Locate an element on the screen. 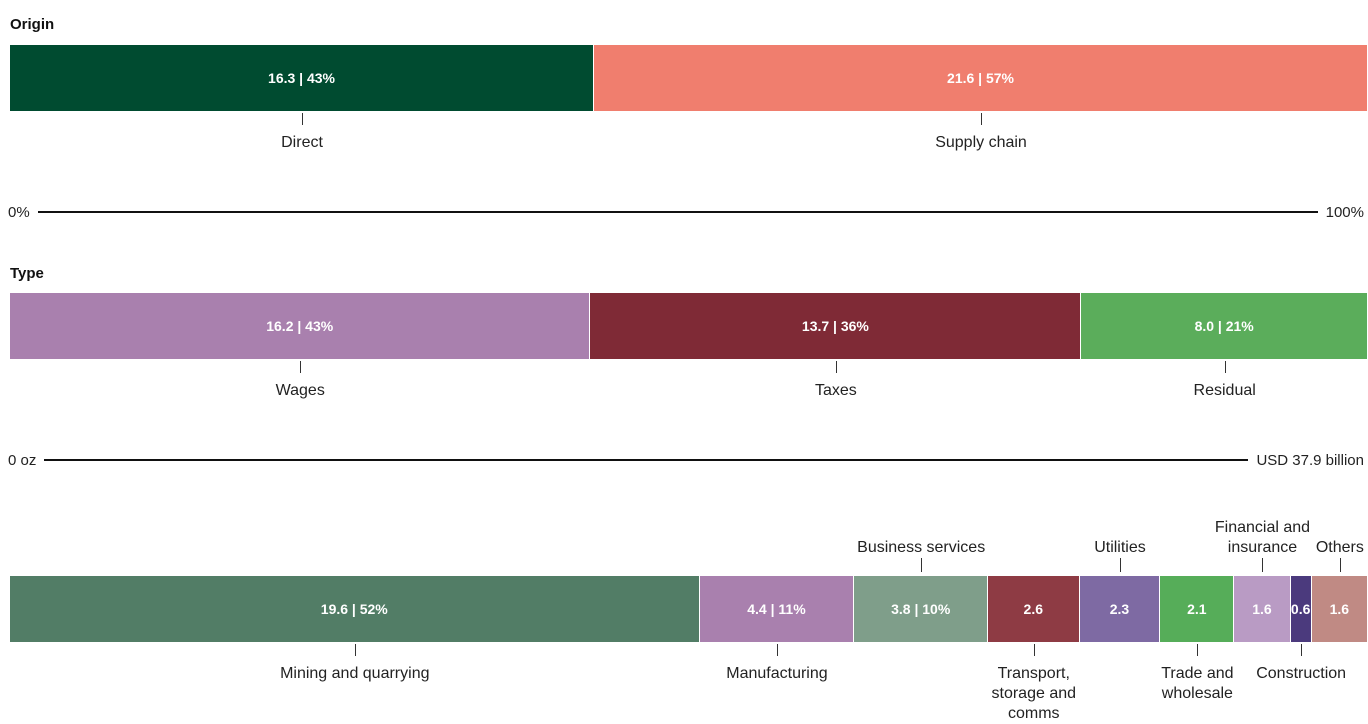  segment-label: Manufacturing is located at coordinates (777, 673).